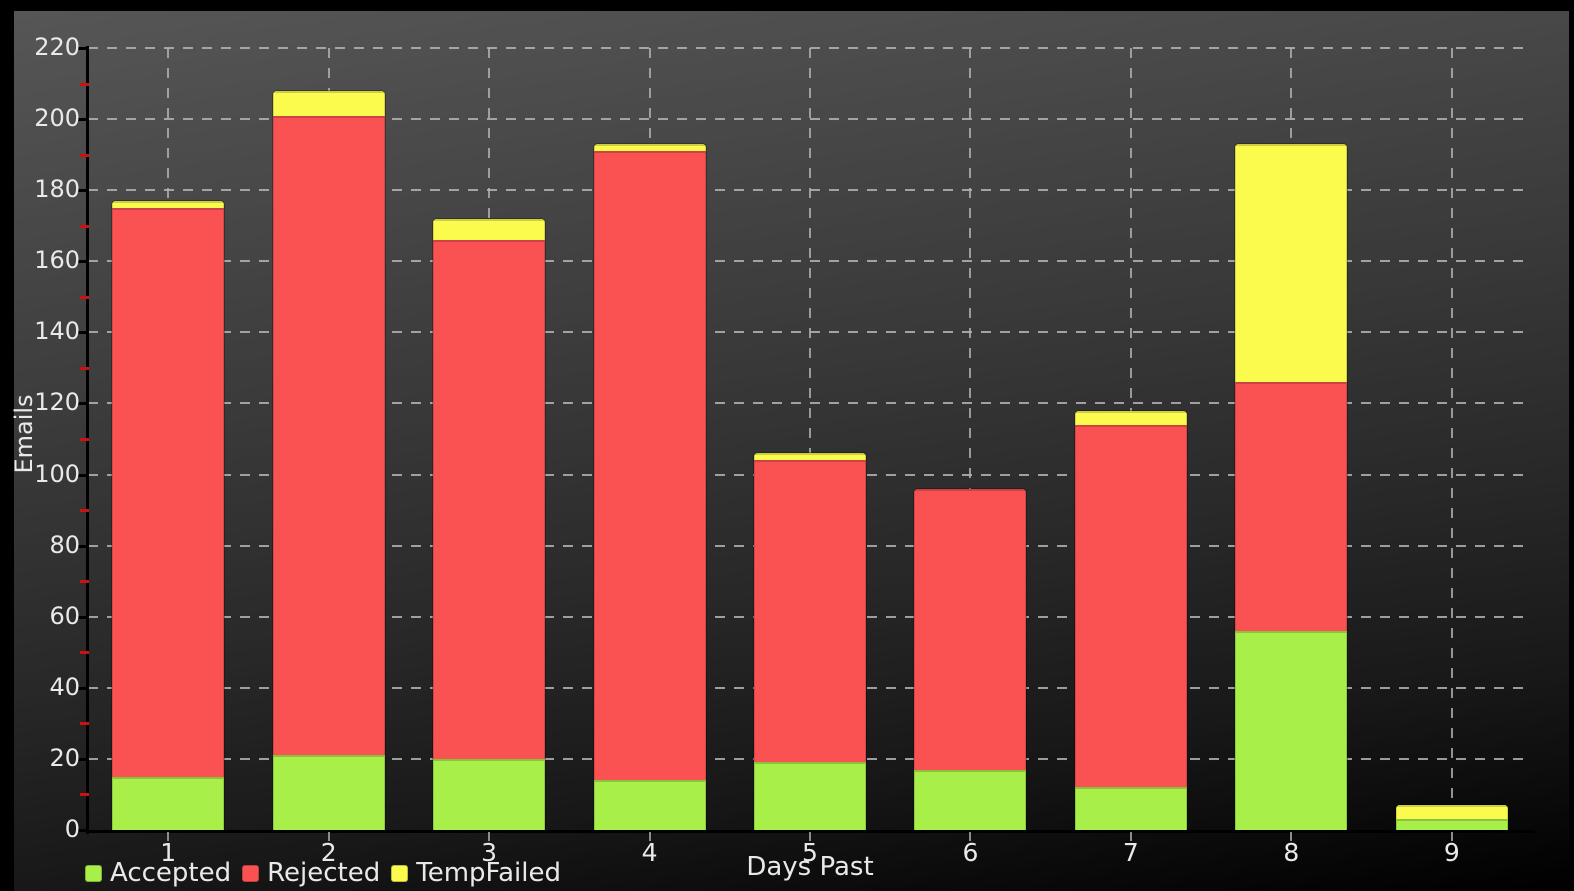  I want to click on y-tick-label: 60, so click(64, 615).